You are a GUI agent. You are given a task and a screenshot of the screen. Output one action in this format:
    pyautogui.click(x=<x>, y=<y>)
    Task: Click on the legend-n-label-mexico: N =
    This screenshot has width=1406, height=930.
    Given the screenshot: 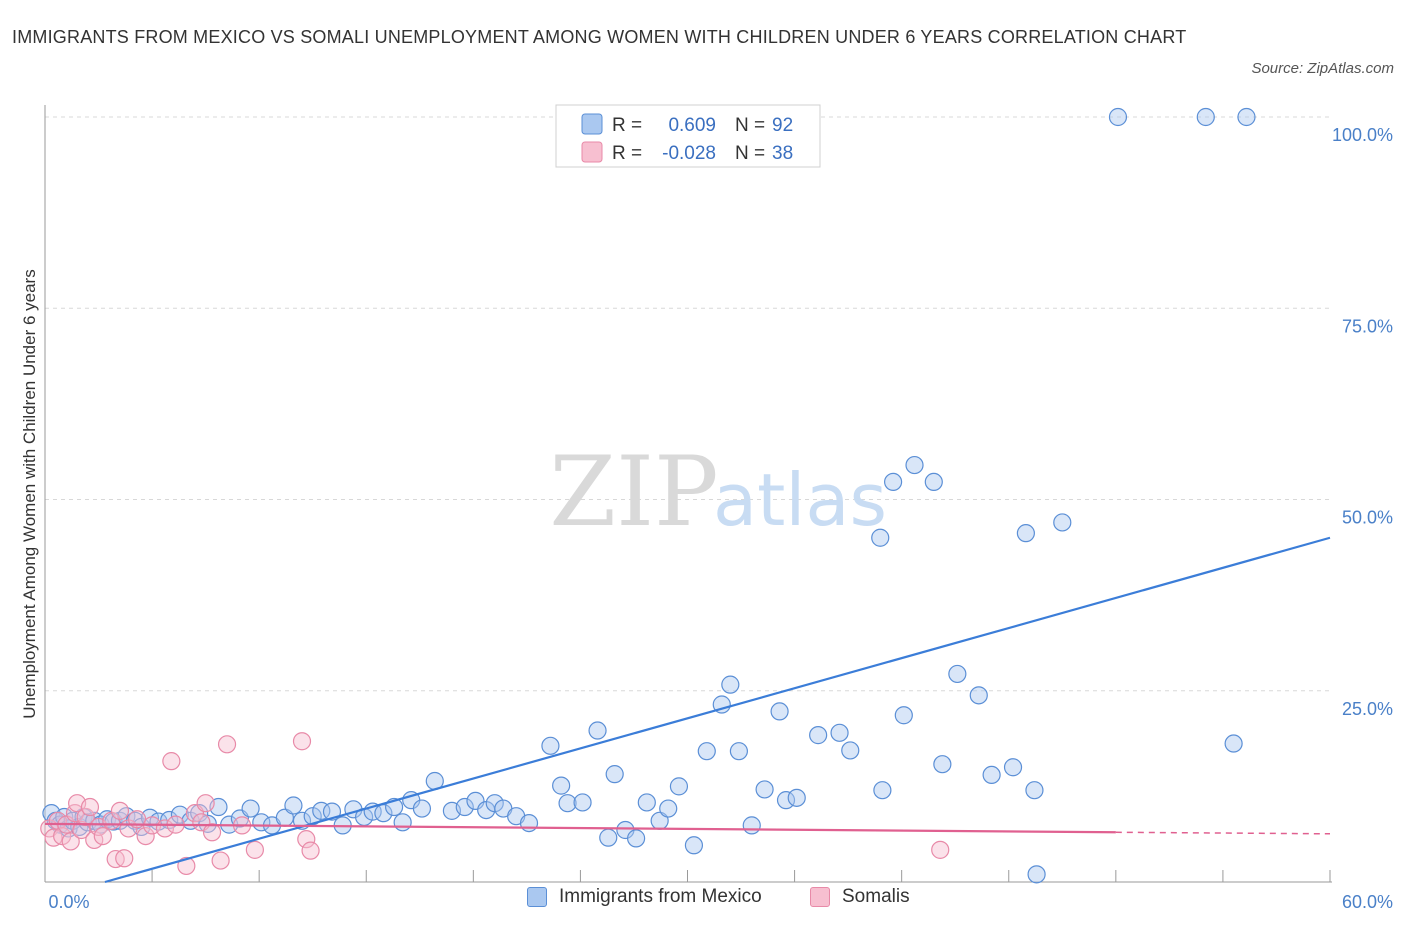 What is the action you would take?
    pyautogui.click(x=750, y=125)
    